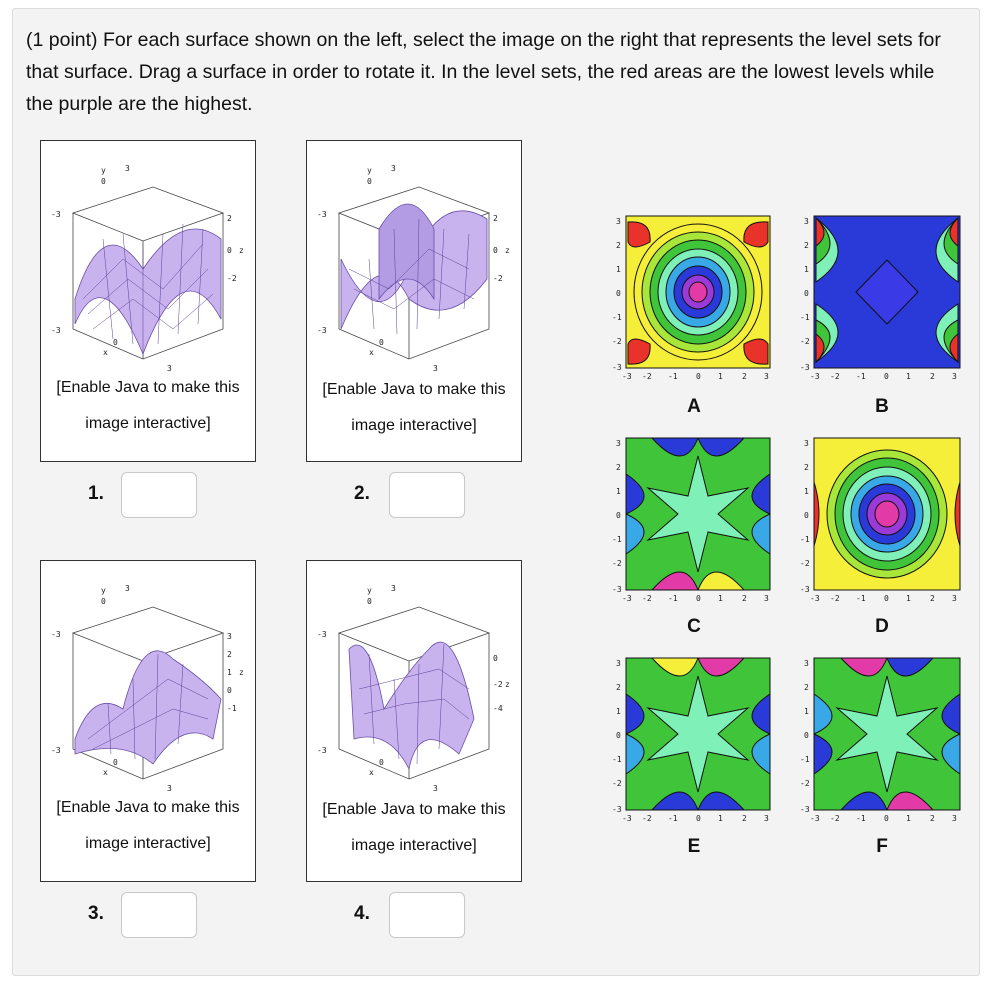 This screenshot has height=986, width=996. I want to click on surface-plot-3: y03 -3-3 x03 321 z0-1, so click(148, 681).